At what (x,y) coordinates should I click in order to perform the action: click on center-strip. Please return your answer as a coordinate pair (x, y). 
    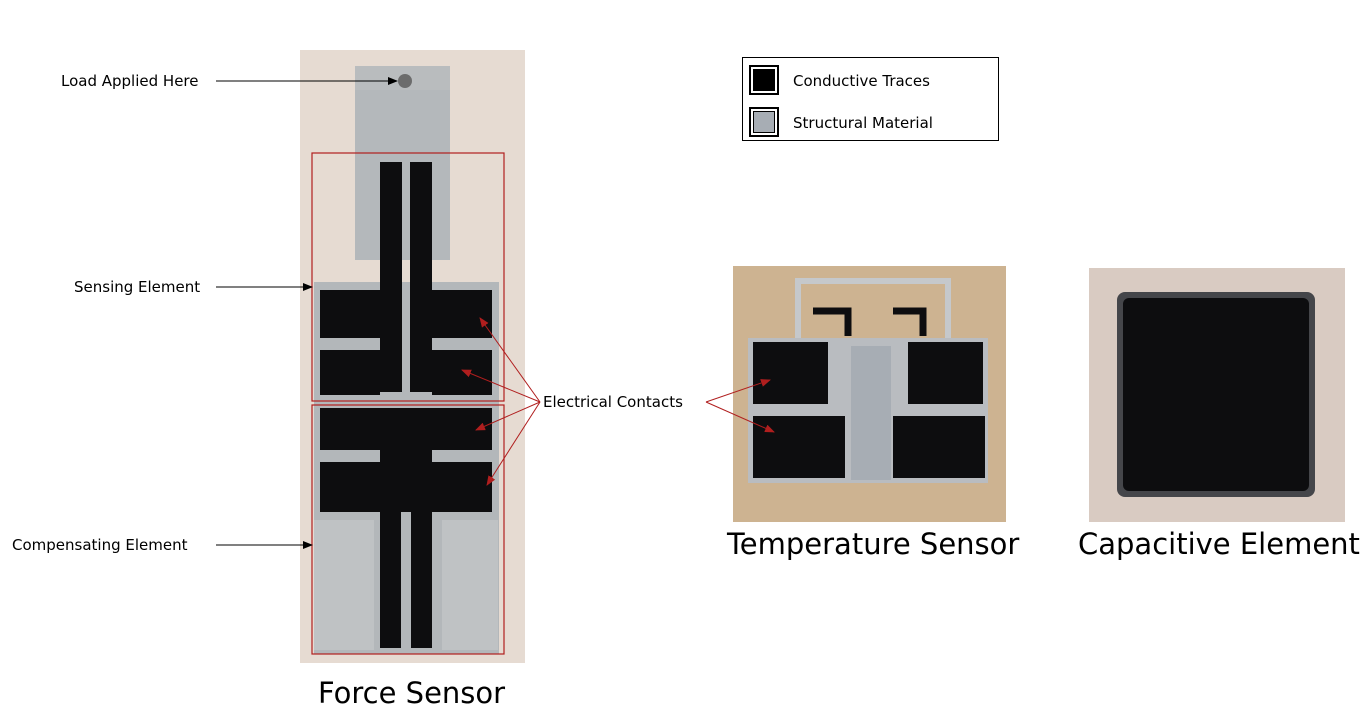
    Looking at the image, I should click on (871, 413).